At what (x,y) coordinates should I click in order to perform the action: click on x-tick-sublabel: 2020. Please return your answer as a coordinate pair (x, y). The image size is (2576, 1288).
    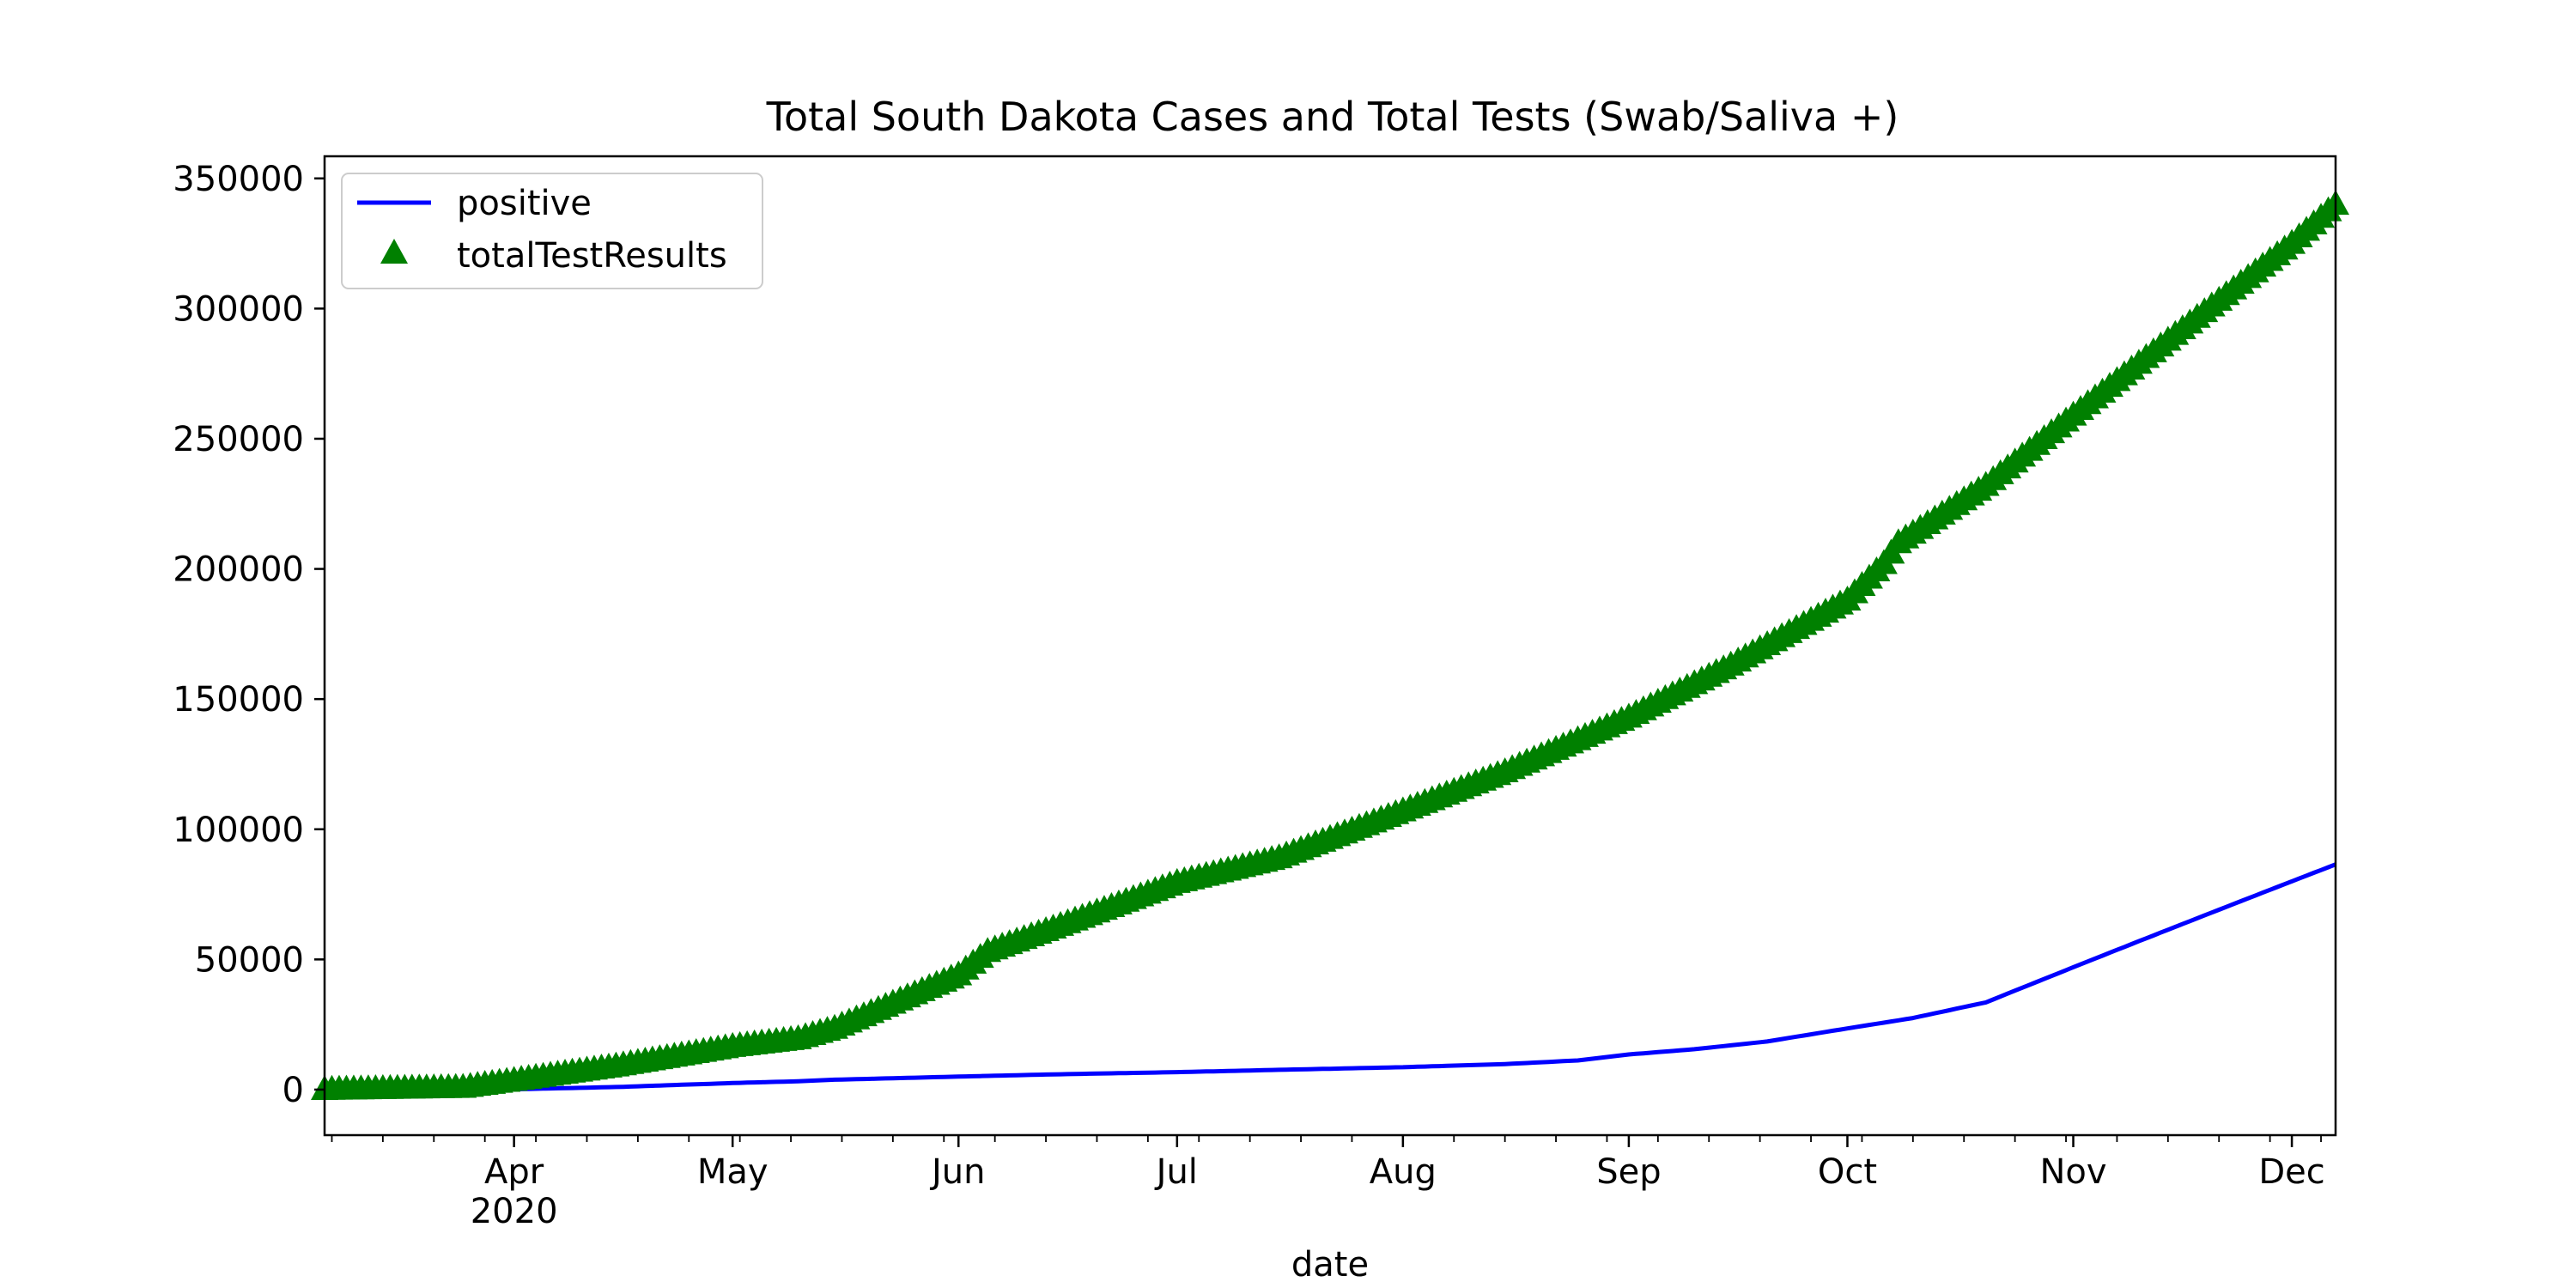
    Looking at the image, I should click on (514, 1211).